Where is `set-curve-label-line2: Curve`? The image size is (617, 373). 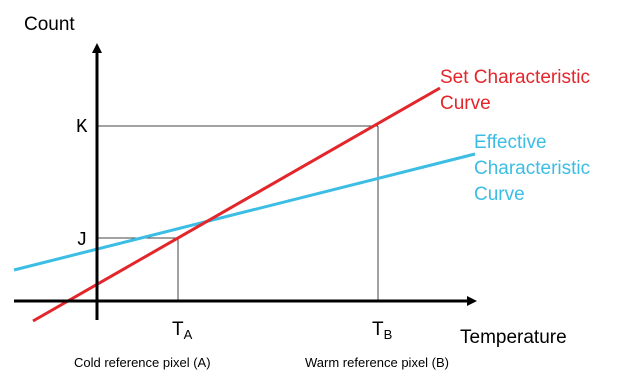 set-curve-label-line2: Curve is located at coordinates (465, 103).